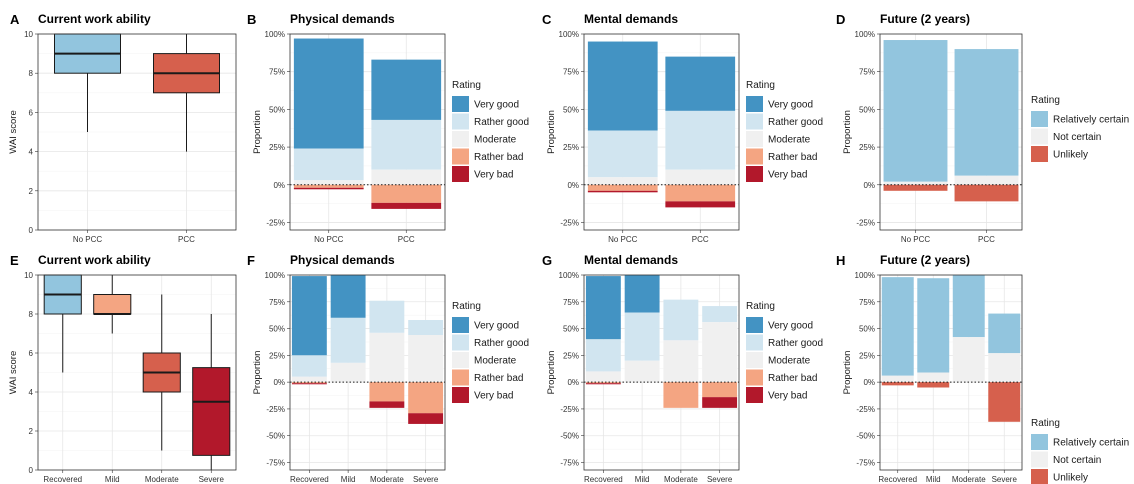 The height and width of the screenshot is (484, 1134). I want to click on panel-tag: F, so click(251, 260).